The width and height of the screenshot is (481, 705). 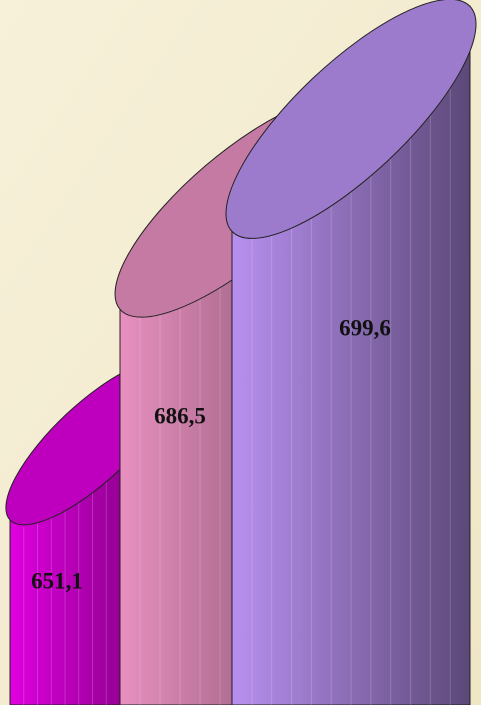 What do you see at coordinates (57, 580) in the screenshot?
I see `data-label: 651,1` at bounding box center [57, 580].